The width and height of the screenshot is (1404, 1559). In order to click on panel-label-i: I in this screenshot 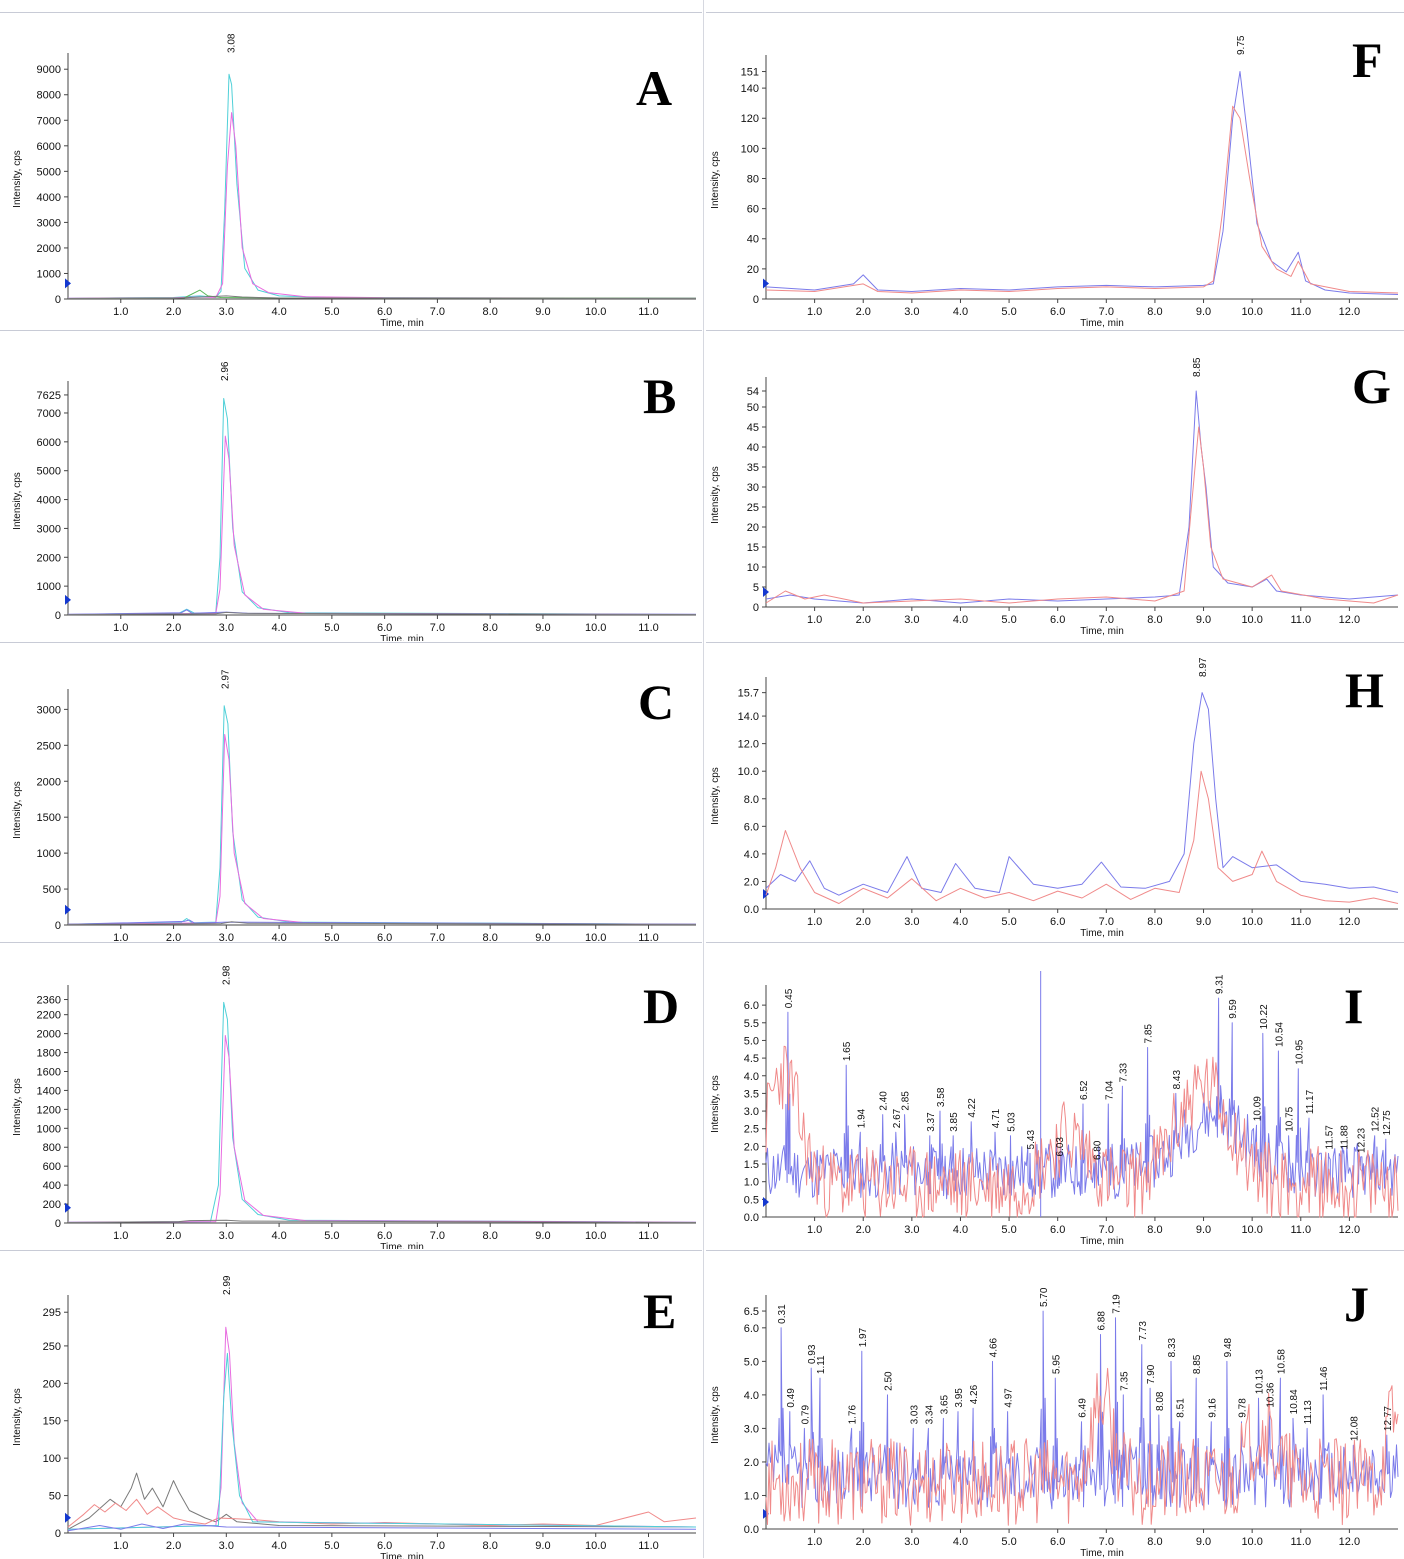, I will do `click(1354, 1006)`.